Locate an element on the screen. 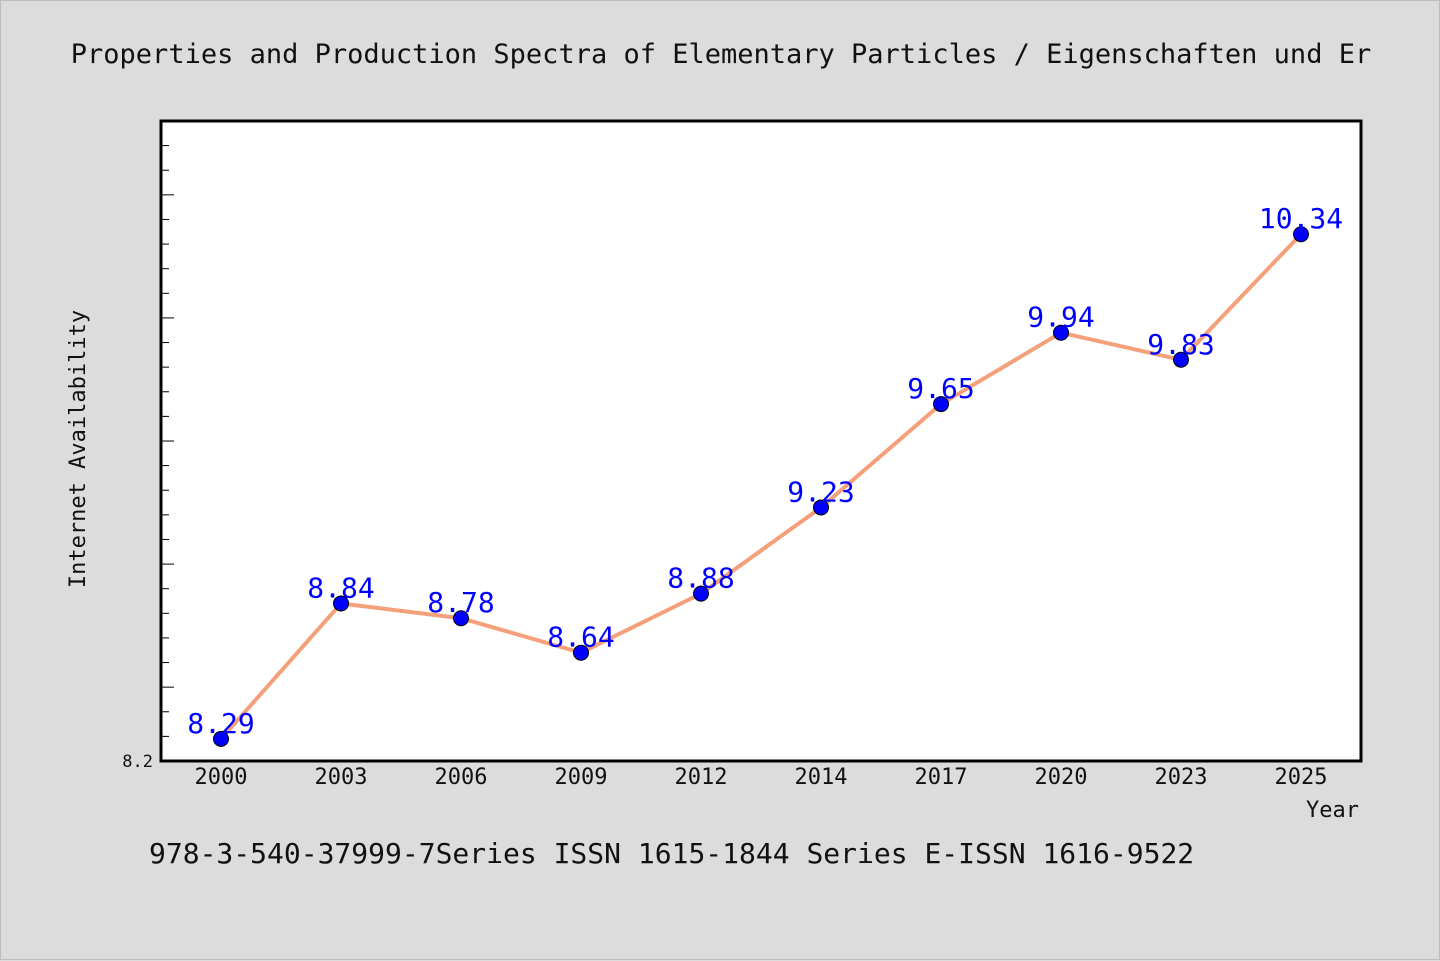  x-tick-label: 2017 is located at coordinates (941, 777).